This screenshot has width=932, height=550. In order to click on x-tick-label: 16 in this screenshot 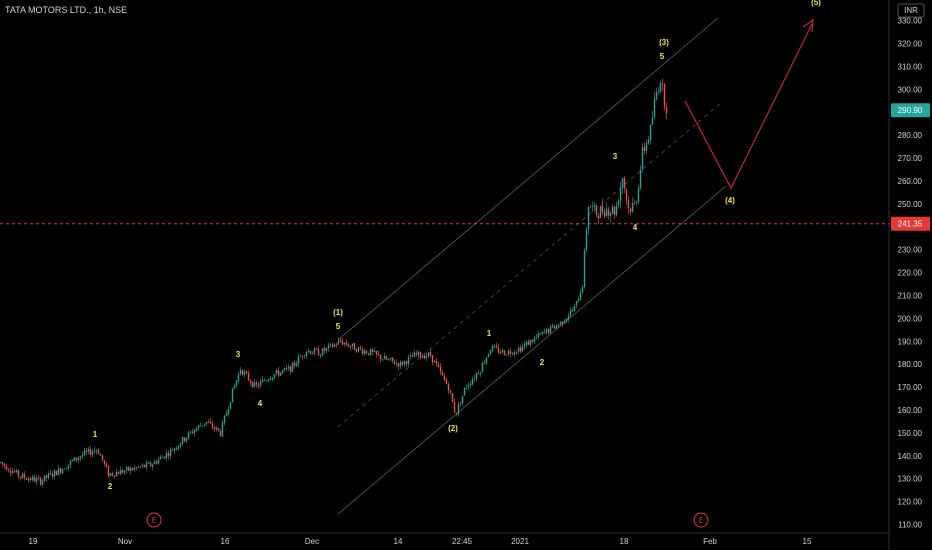, I will do `click(225, 541)`.